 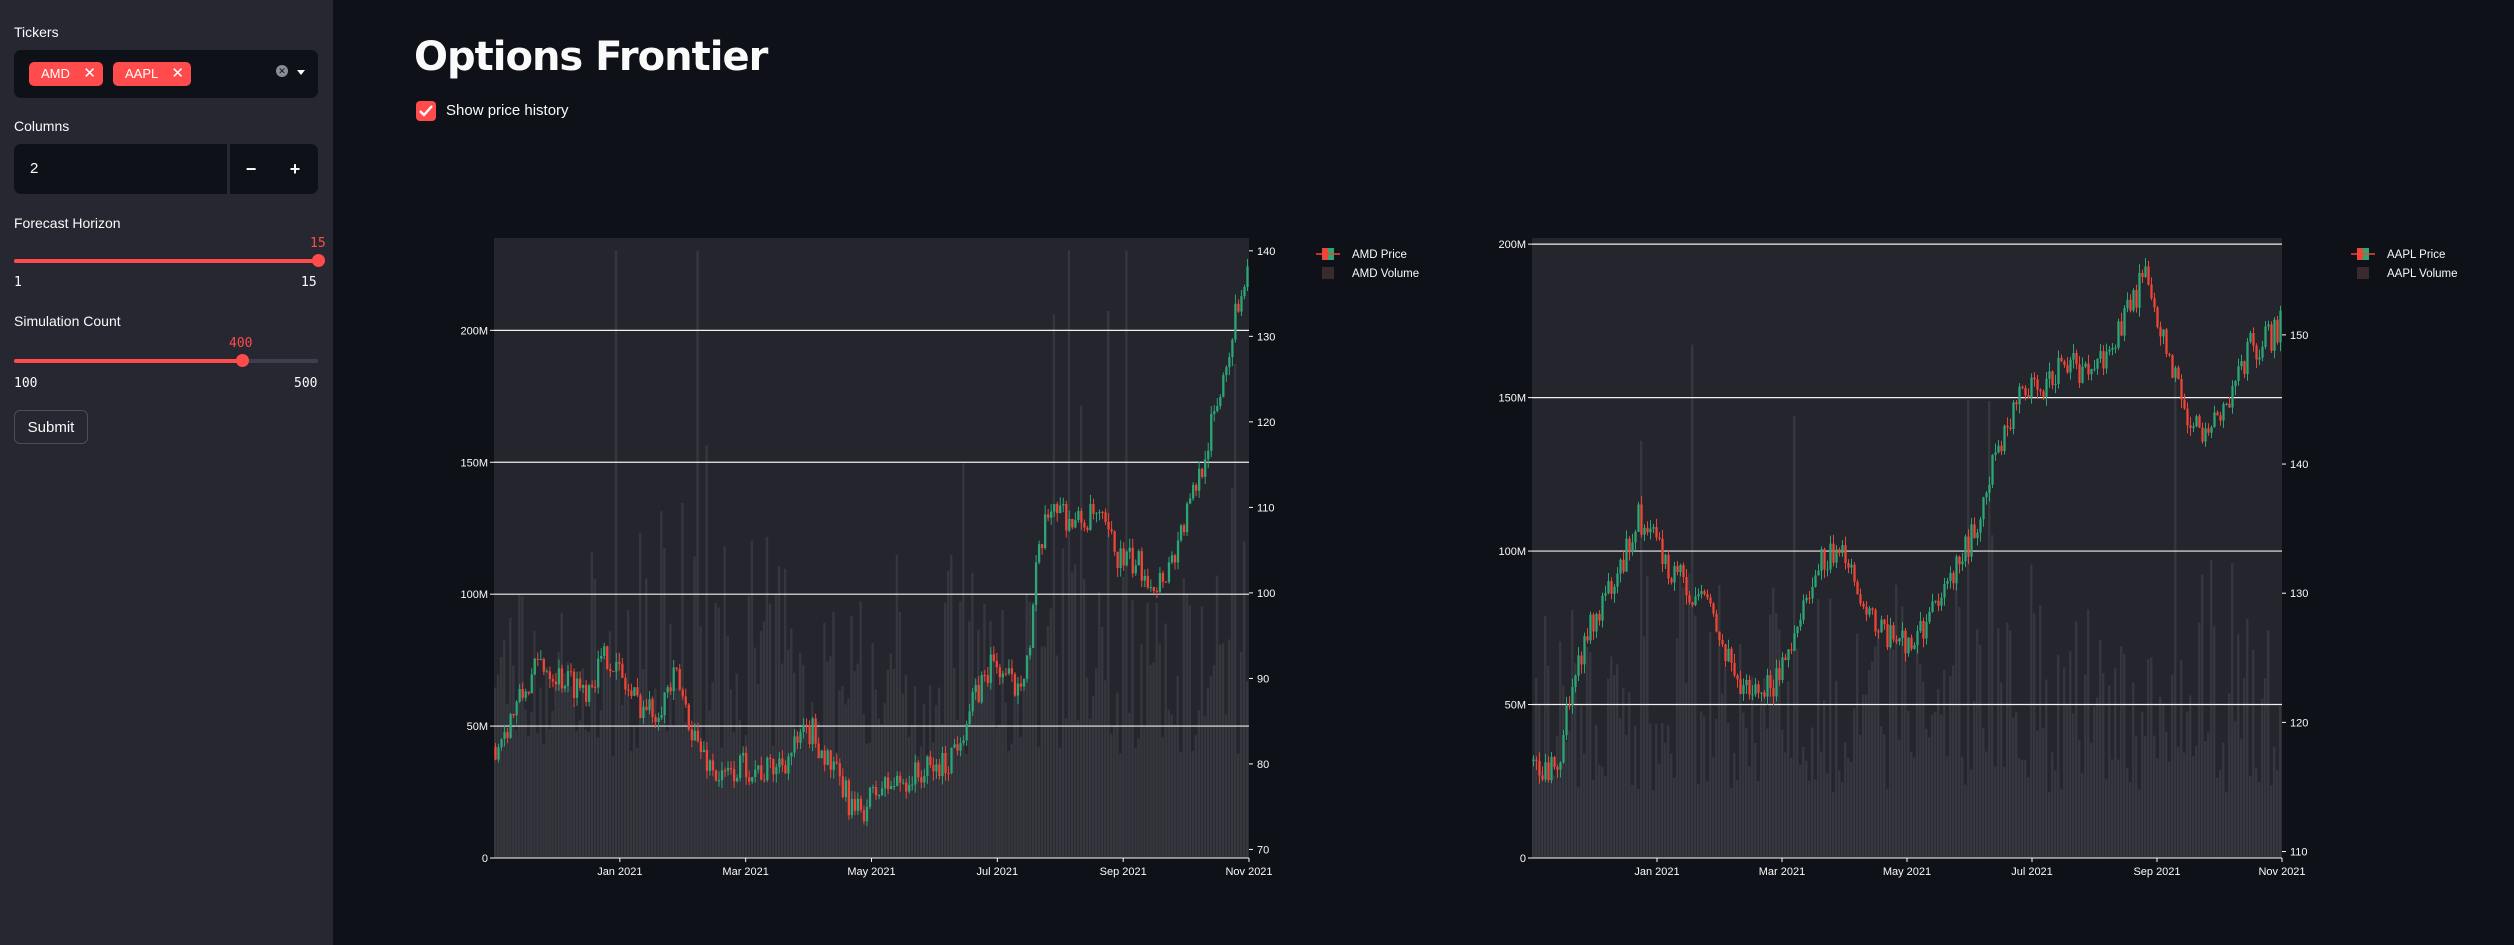 I want to click on simulation-count-slider, so click(x=166, y=360).